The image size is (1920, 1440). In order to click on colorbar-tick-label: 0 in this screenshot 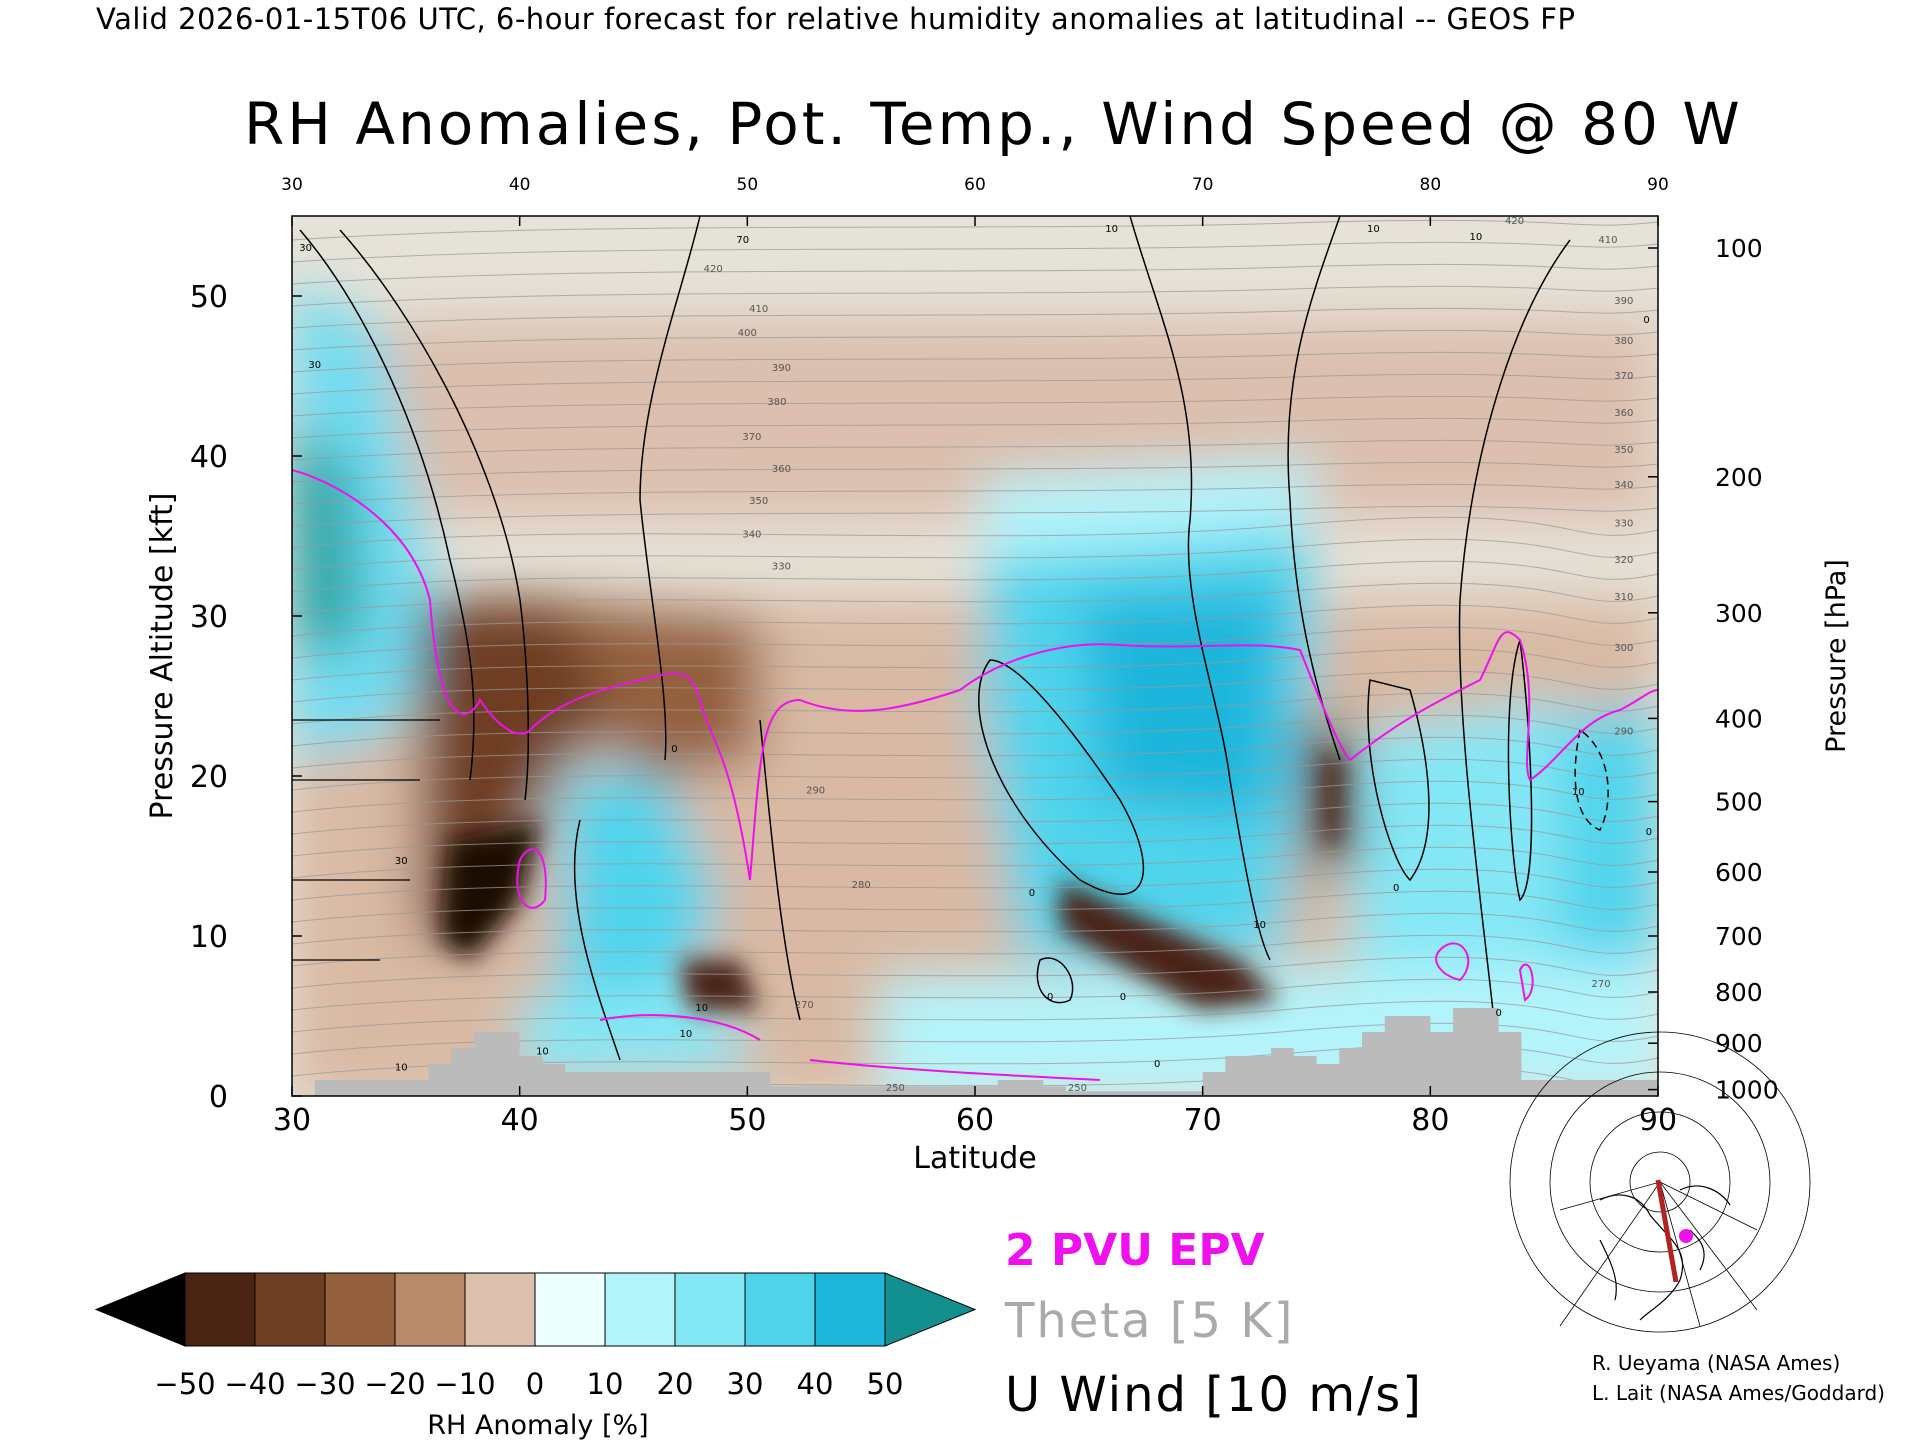, I will do `click(535, 1384)`.